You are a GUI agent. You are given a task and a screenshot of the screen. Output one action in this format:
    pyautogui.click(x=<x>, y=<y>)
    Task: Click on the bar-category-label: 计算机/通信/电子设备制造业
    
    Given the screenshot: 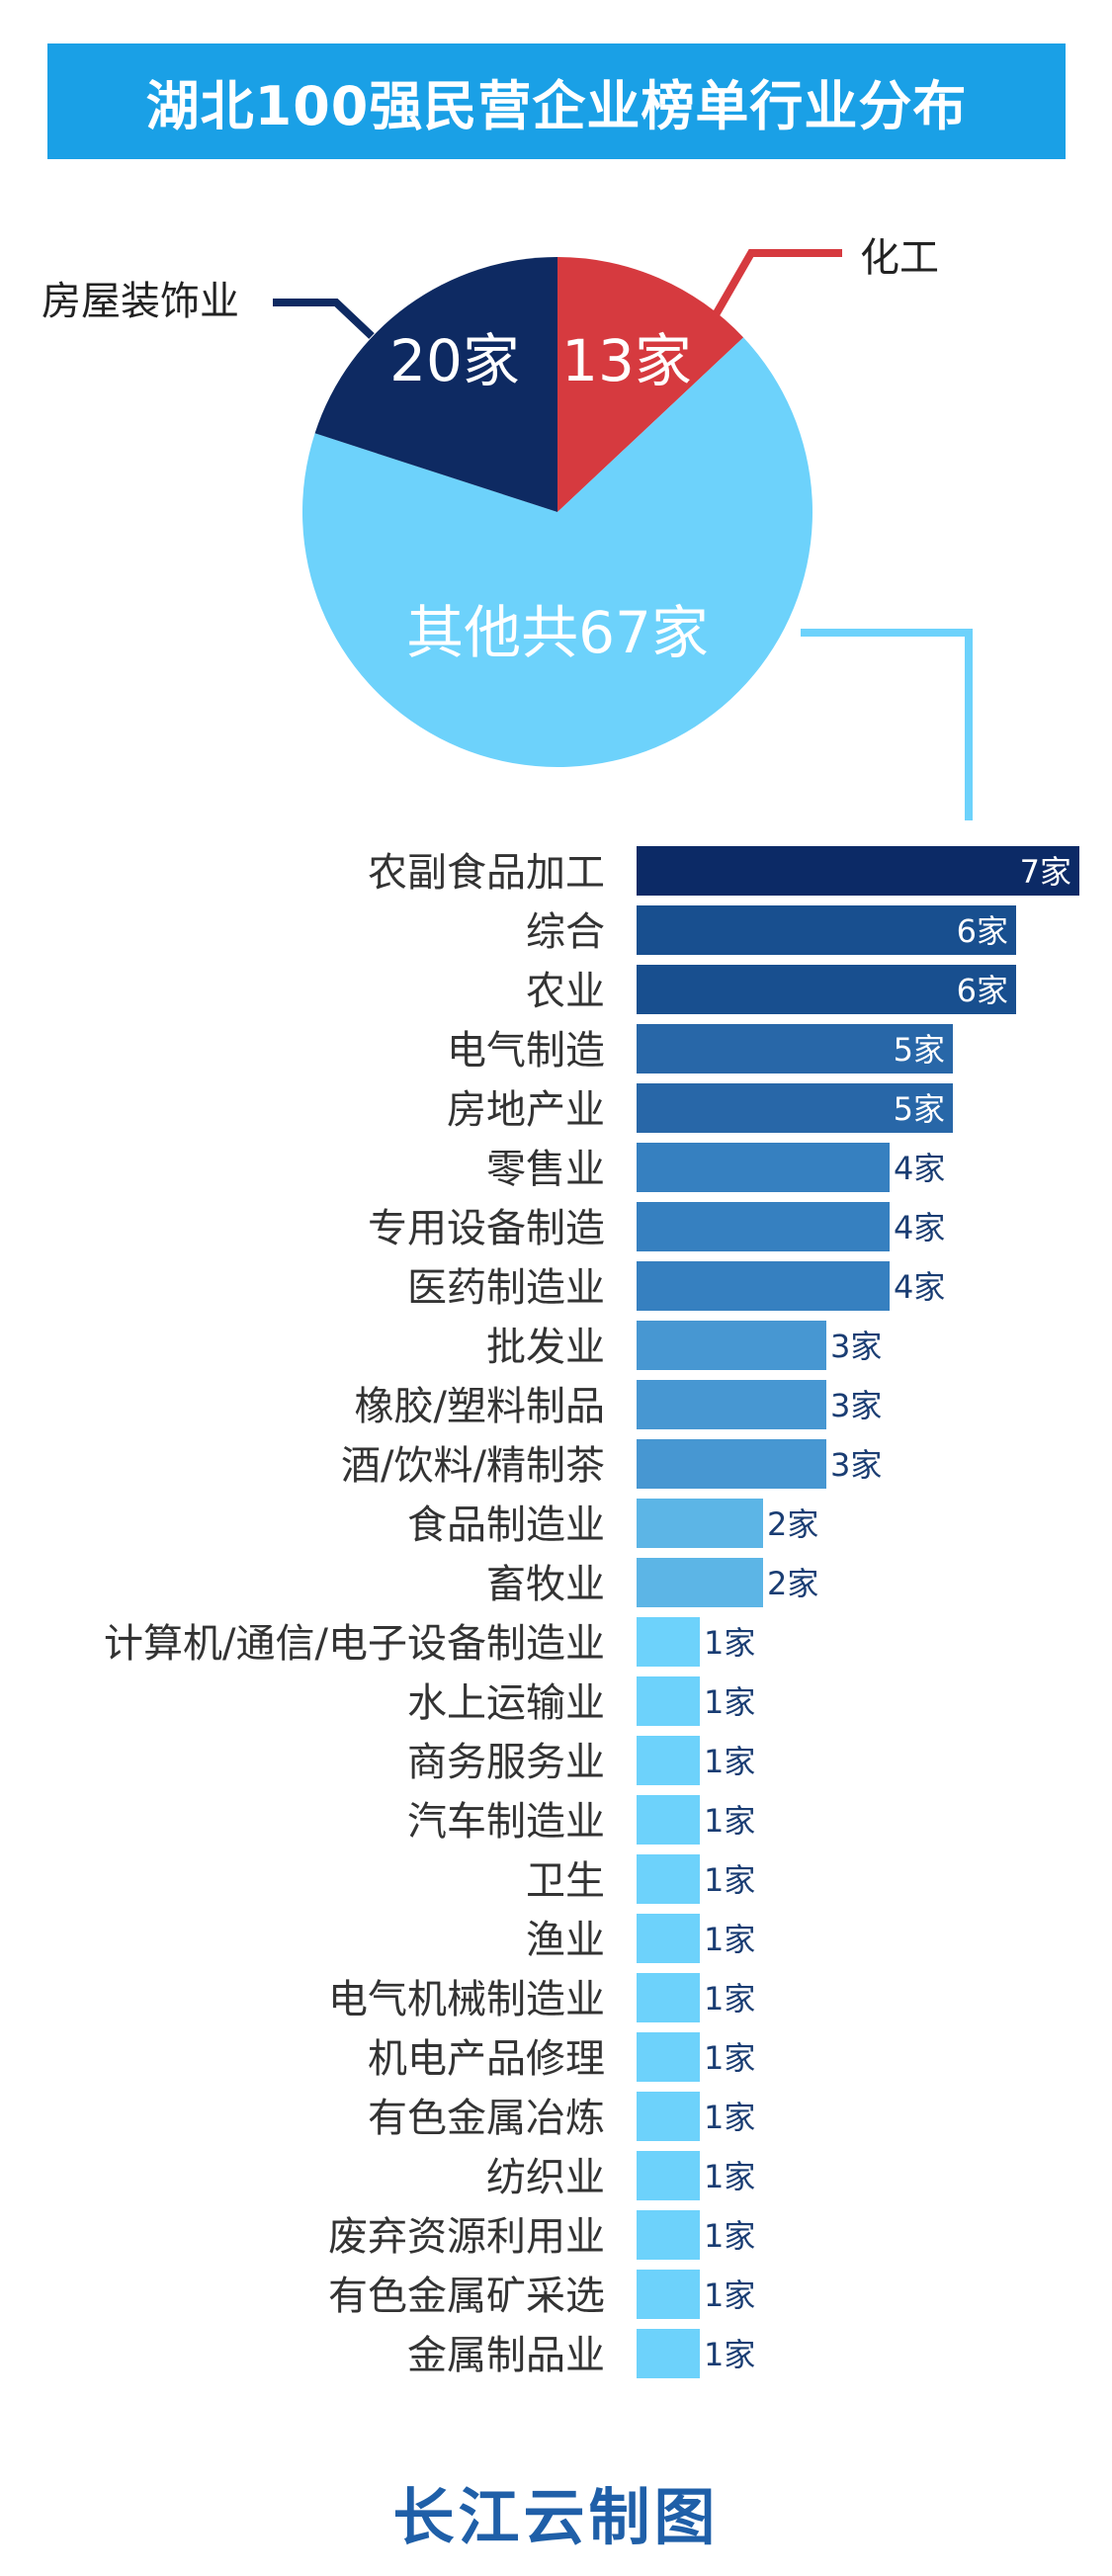 What is the action you would take?
    pyautogui.click(x=354, y=1644)
    